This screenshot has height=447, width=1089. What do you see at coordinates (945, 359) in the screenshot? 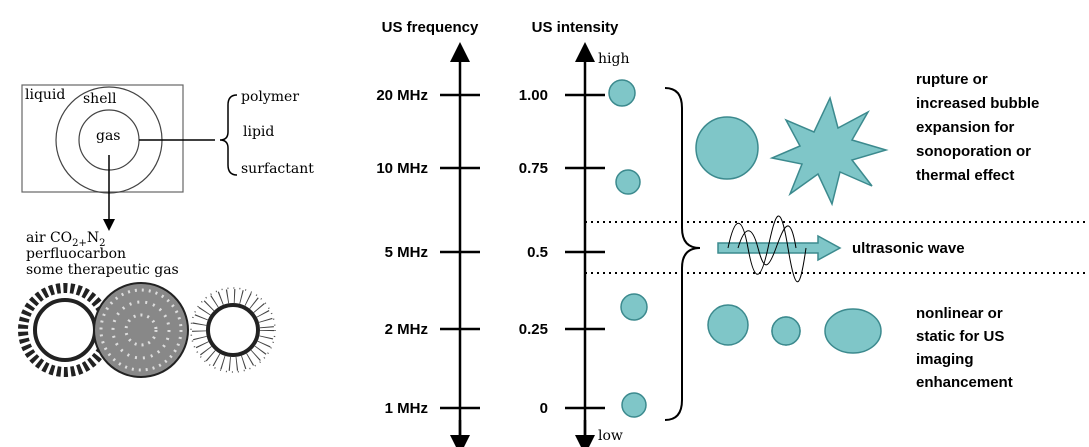
I see `effect-line: imaging` at bounding box center [945, 359].